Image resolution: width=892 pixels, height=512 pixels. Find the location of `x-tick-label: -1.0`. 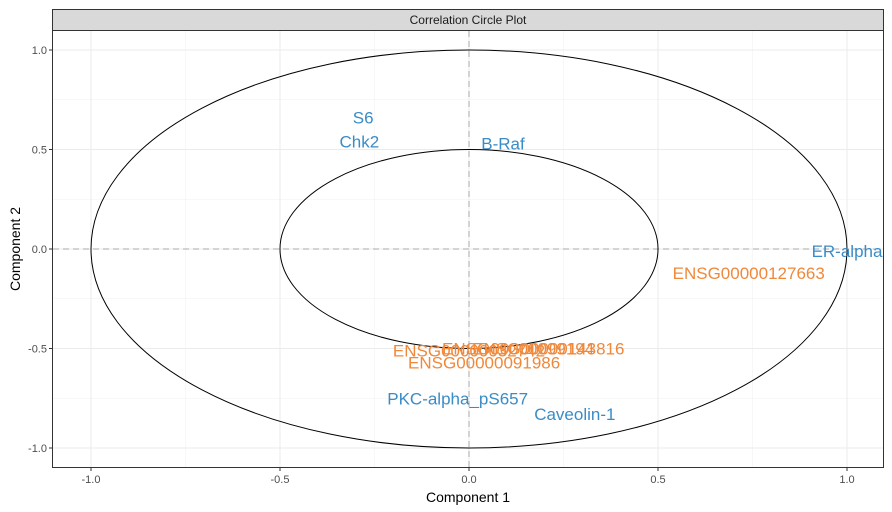

x-tick-label: -1.0 is located at coordinates (91, 480).